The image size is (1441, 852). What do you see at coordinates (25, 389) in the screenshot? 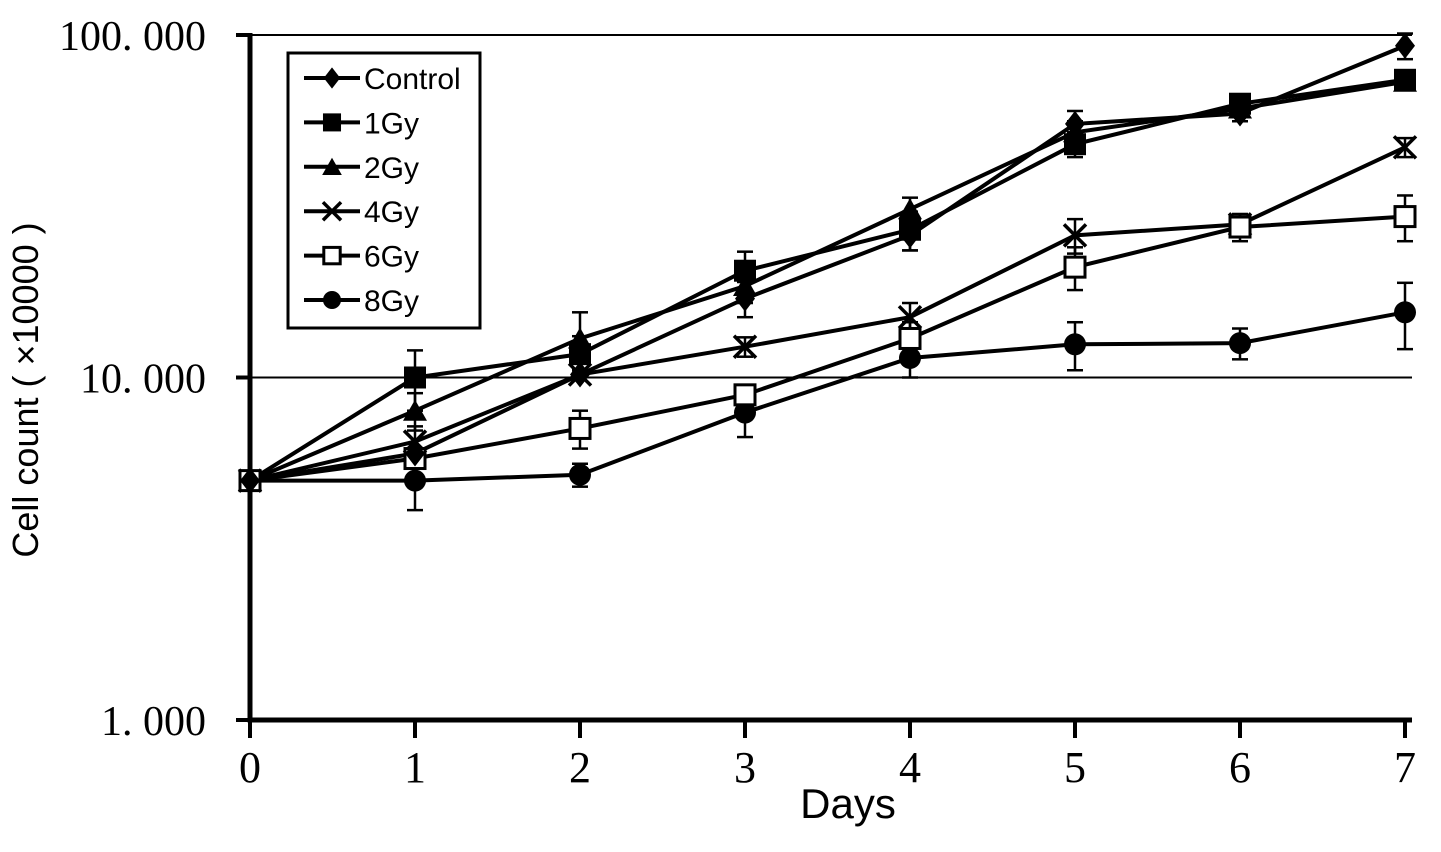
I see `y-axis-title: Cell count ( ×10000 )` at bounding box center [25, 389].